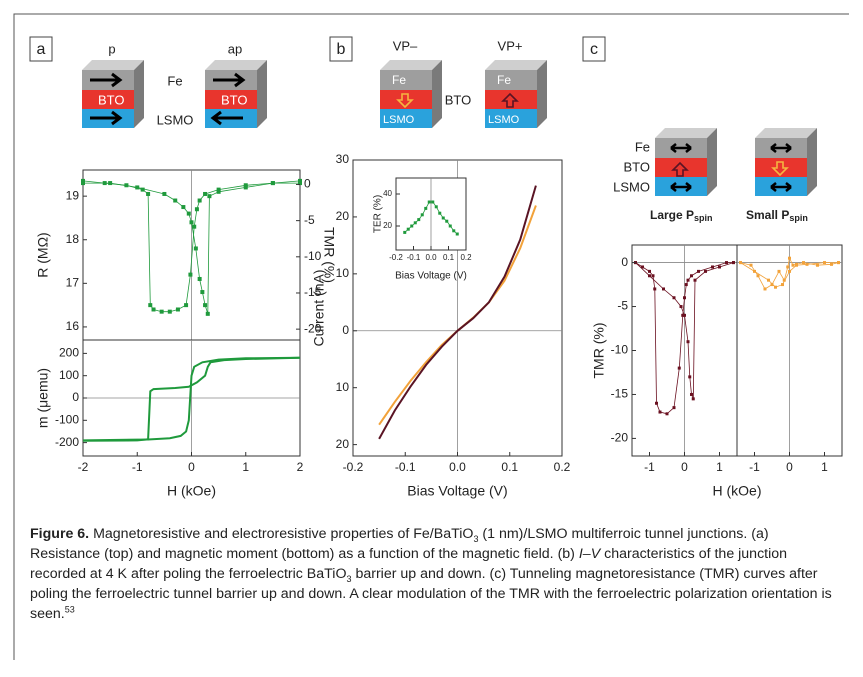 Image resolution: width=863 pixels, height=677 pixels. Describe the element at coordinates (672, 215) in the screenshot. I see `label-main: Large P` at that location.